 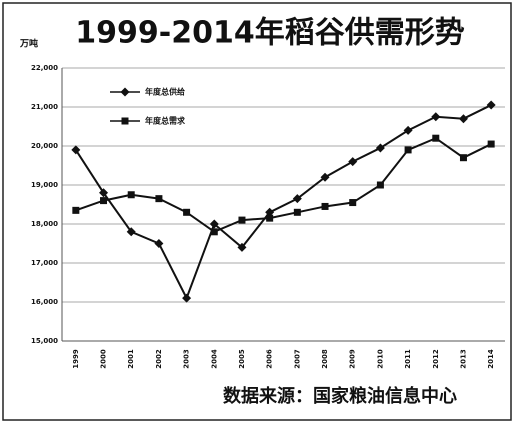 I want to click on y-tick-label: 19,000, so click(x=44, y=185).